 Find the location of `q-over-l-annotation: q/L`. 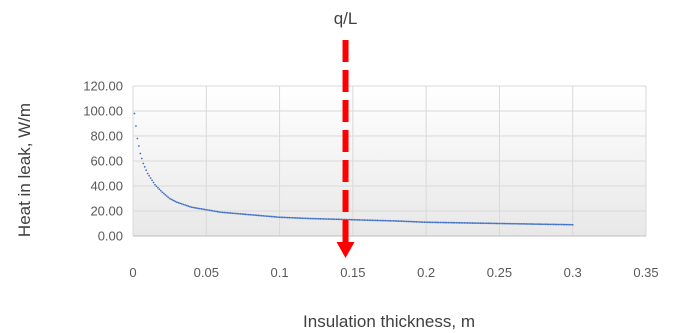

q-over-l-annotation: q/L is located at coordinates (345, 133).